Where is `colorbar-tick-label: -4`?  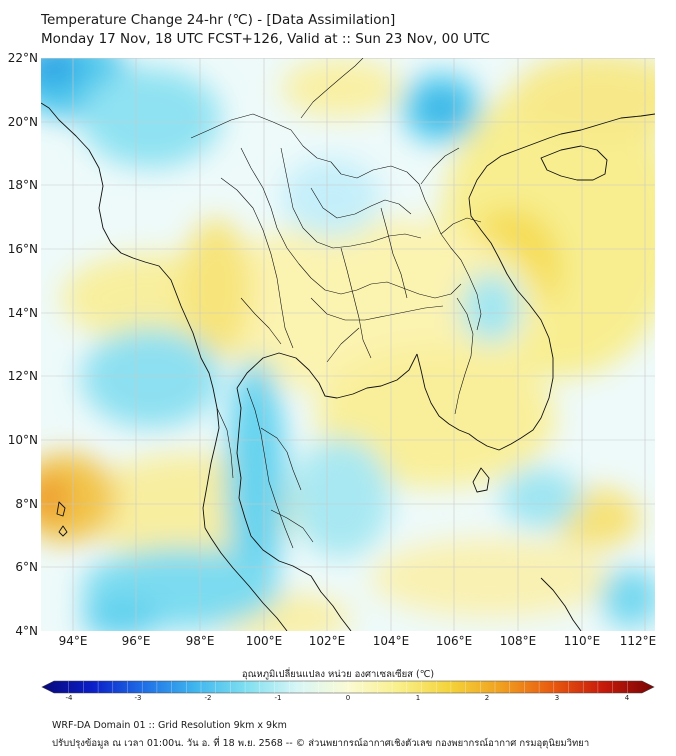
colorbar-tick-label: -4 is located at coordinates (69, 698).